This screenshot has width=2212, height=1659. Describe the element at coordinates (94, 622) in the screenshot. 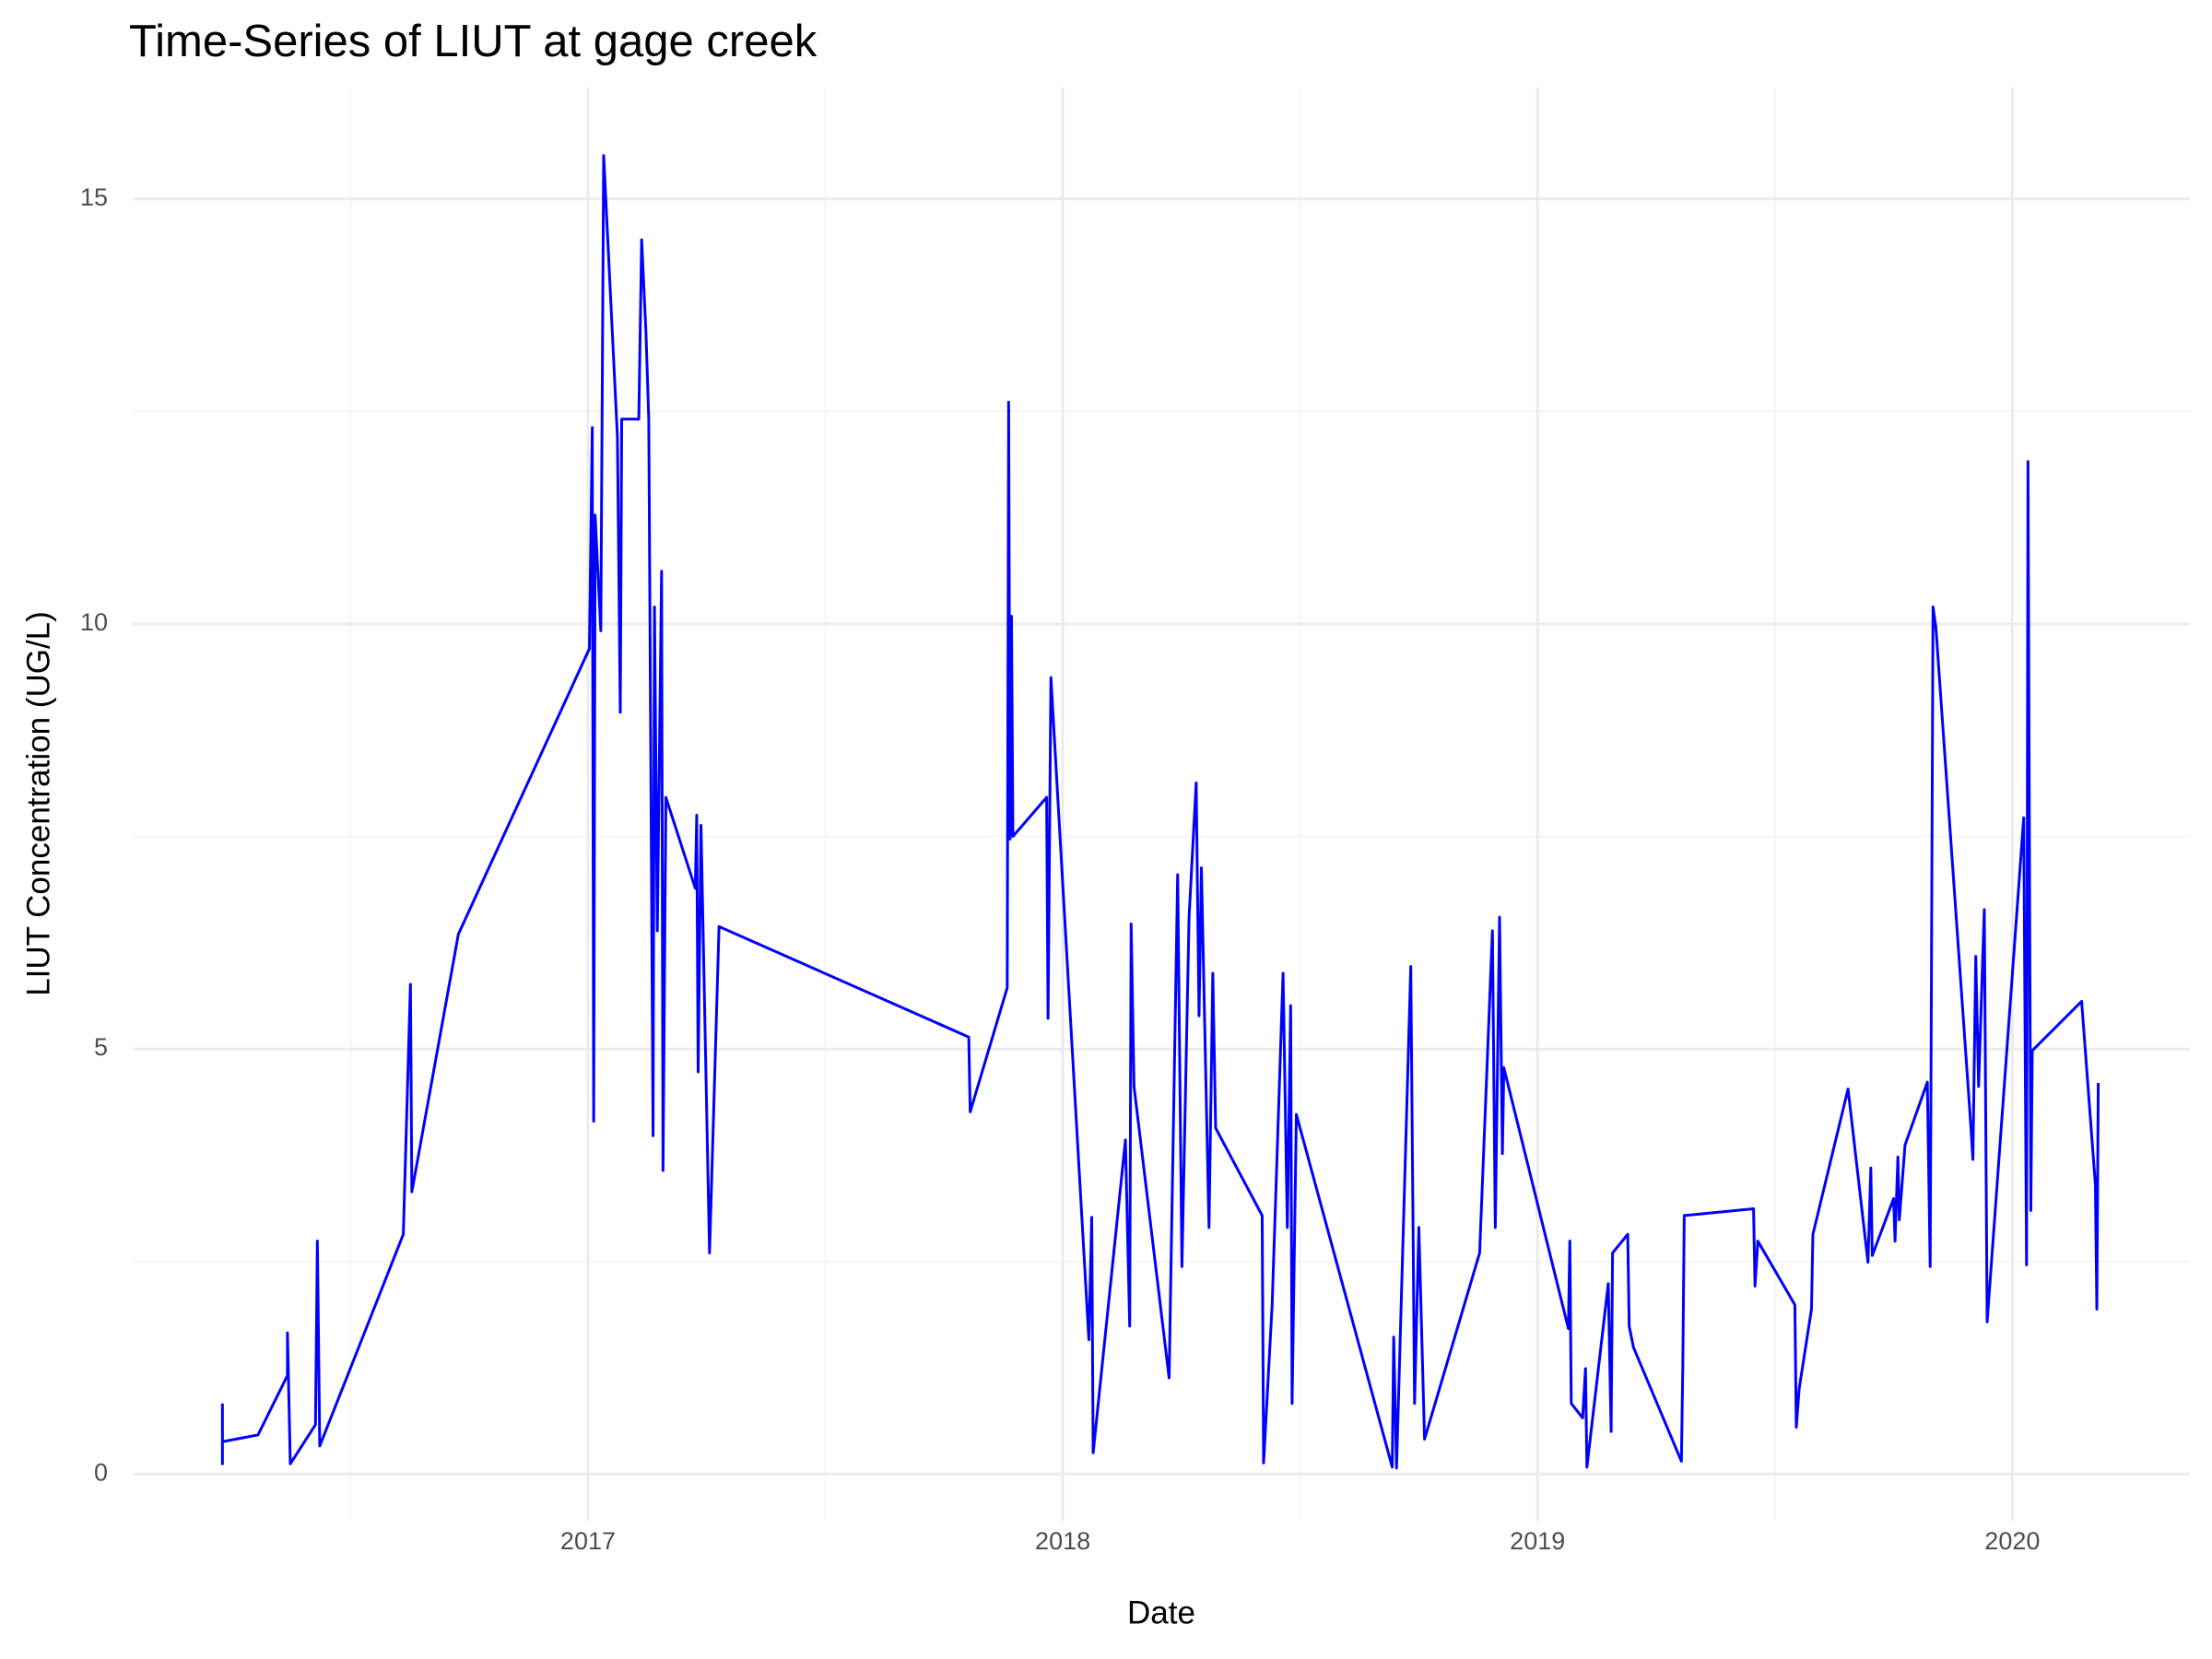

I see `y-tick-label: 10` at that location.